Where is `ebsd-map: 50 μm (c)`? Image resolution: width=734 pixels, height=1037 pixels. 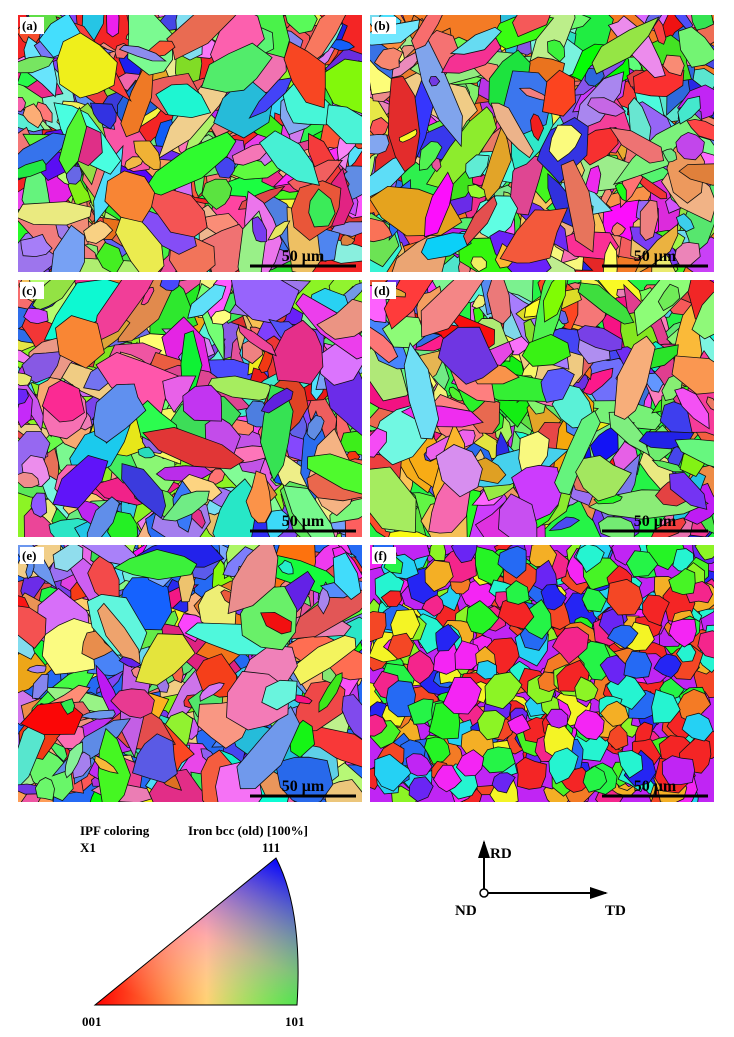
ebsd-map: 50 μm (c) is located at coordinates (190, 408).